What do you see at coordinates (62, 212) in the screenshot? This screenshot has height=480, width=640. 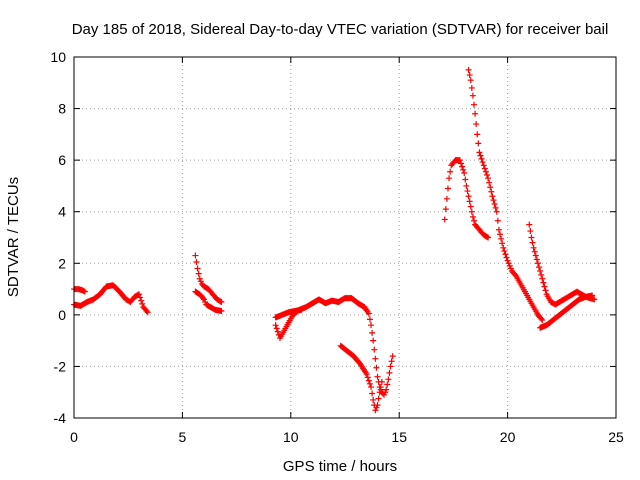 I see `y-tick-label: 4` at bounding box center [62, 212].